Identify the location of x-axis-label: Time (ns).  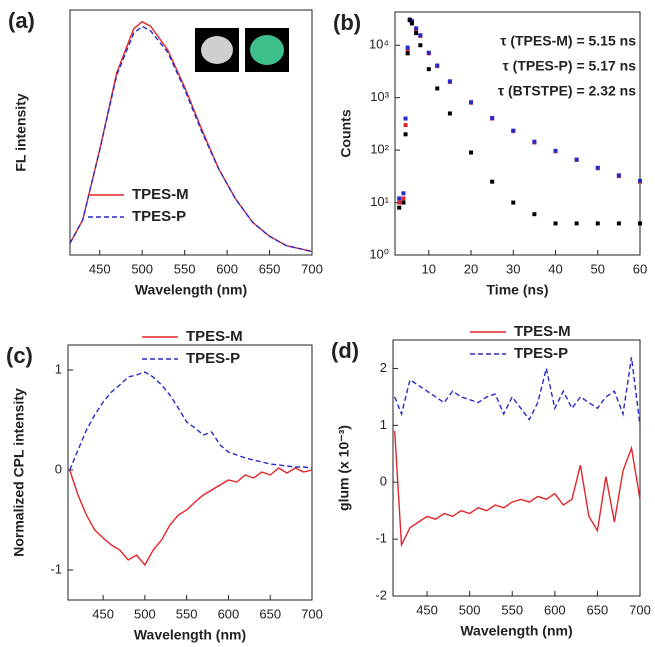
(518, 290).